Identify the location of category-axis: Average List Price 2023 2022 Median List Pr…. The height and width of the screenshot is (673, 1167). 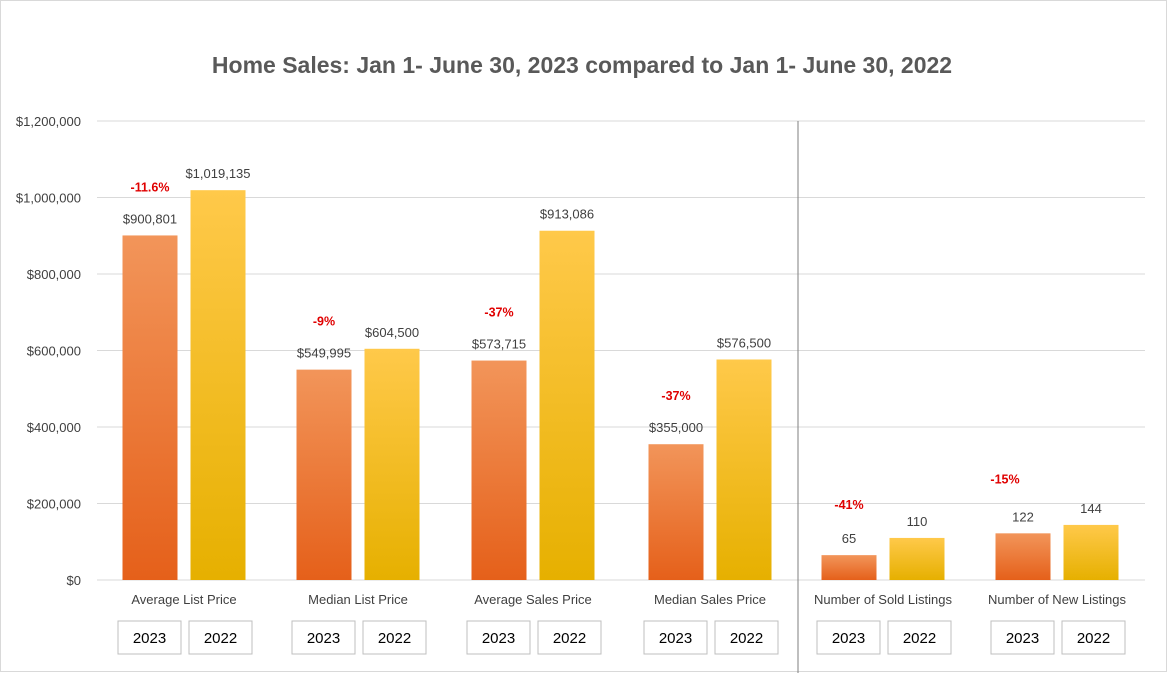
(621, 623).